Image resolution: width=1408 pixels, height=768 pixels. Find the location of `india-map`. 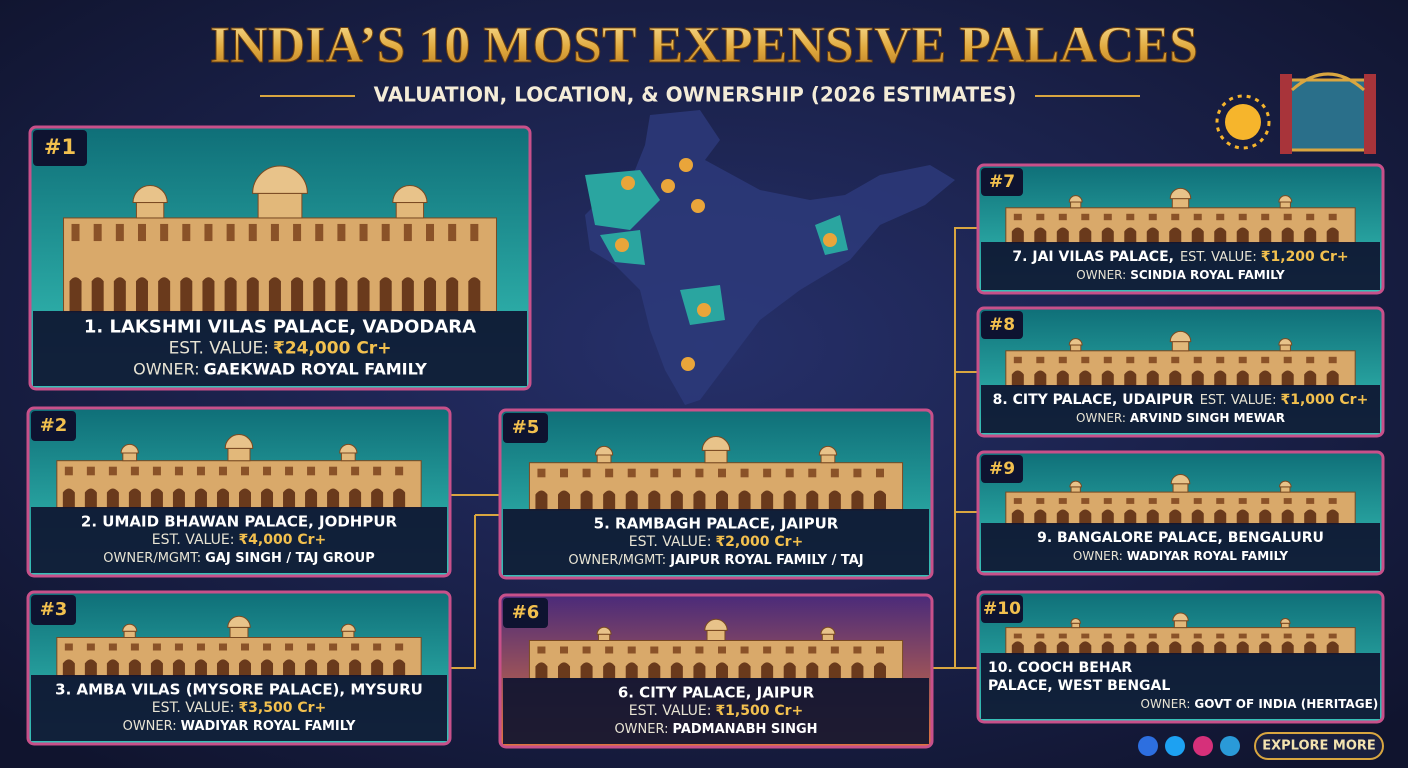

india-map is located at coordinates (770, 257).